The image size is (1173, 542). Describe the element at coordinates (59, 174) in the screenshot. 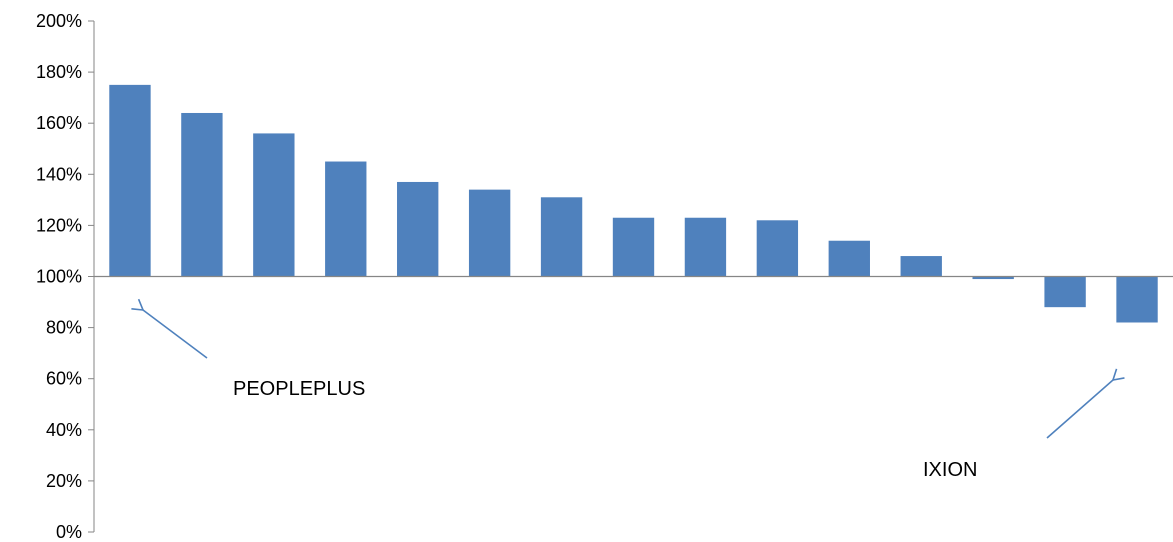

I see `y-tick-label: 140%` at that location.